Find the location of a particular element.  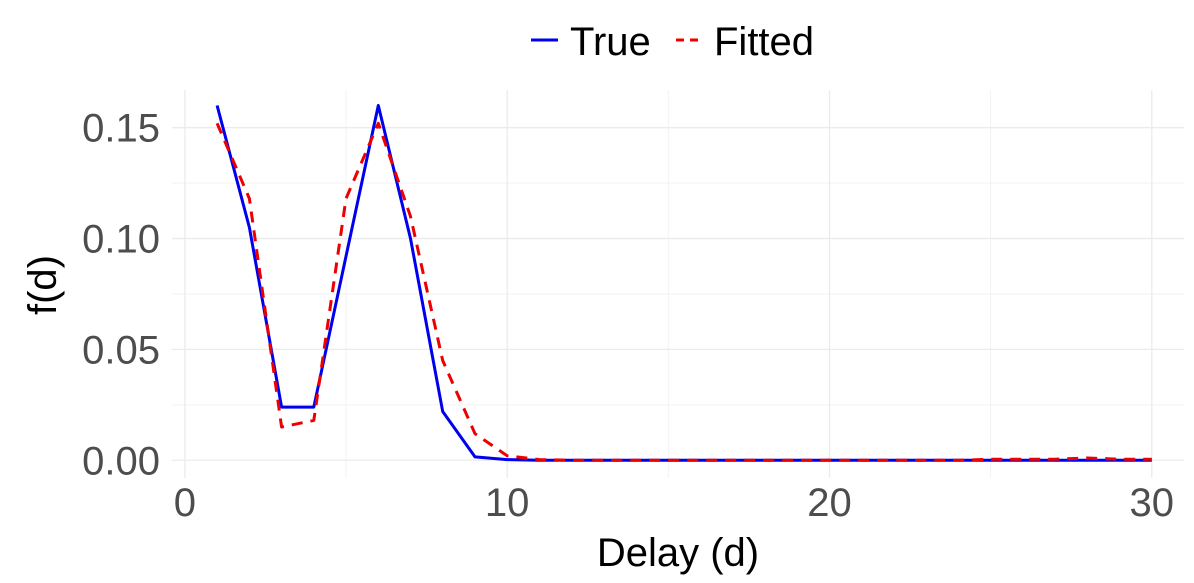

y-tick-label: 0.15 is located at coordinates (121, 129).